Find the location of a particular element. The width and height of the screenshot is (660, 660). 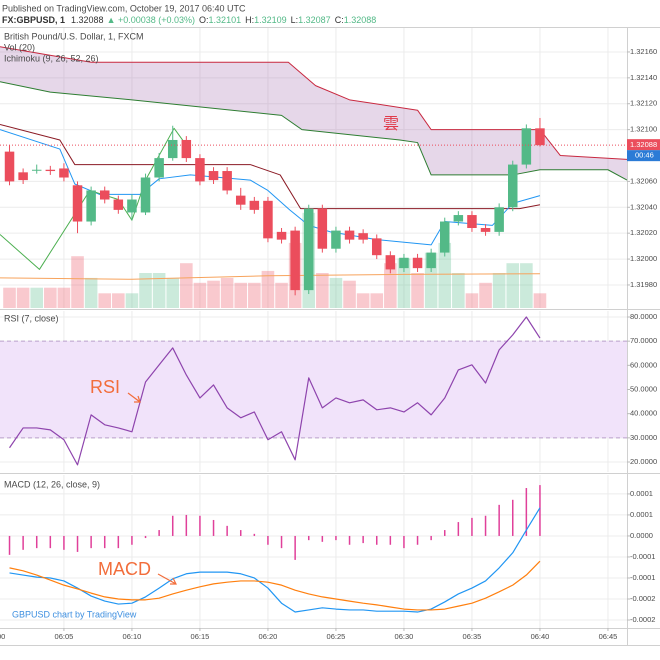

quote-part: 1.32109 is located at coordinates (270, 20).